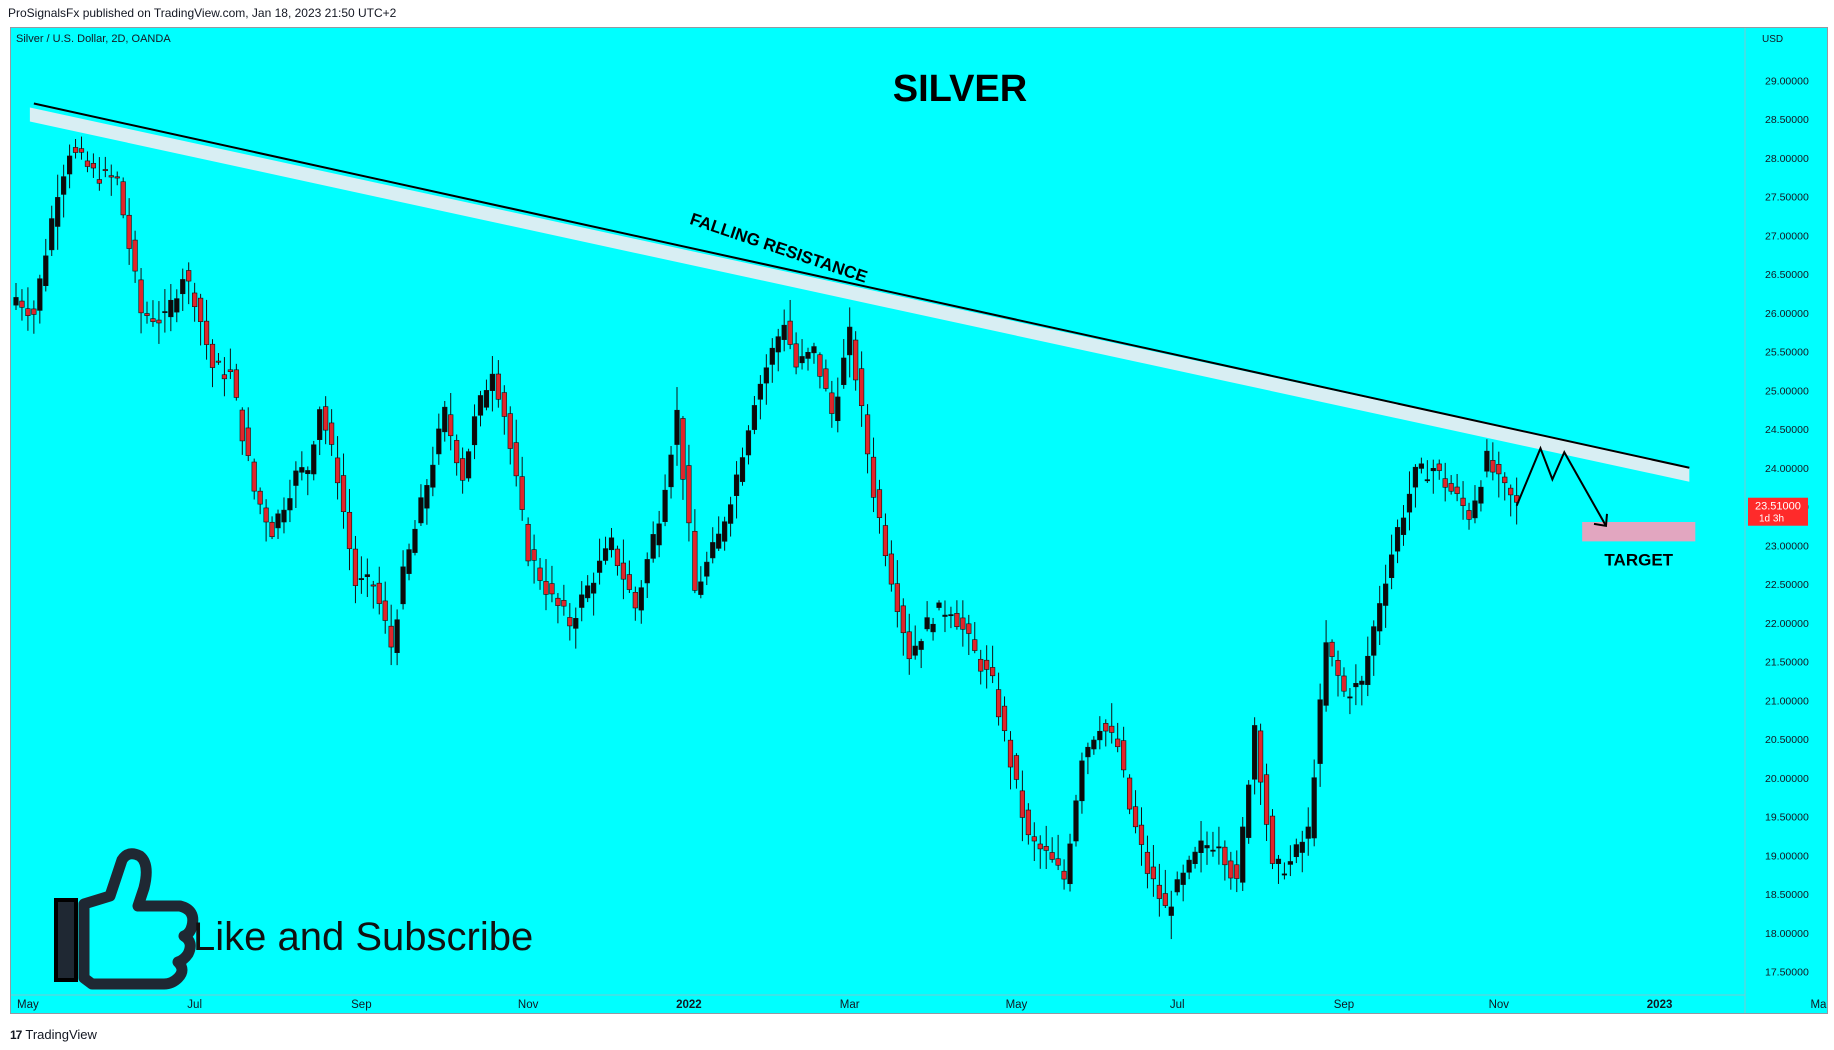 This screenshot has width=1834, height=1050. Describe the element at coordinates (1787, 236) in the screenshot. I see `y-tick-label: 27.00000` at that location.